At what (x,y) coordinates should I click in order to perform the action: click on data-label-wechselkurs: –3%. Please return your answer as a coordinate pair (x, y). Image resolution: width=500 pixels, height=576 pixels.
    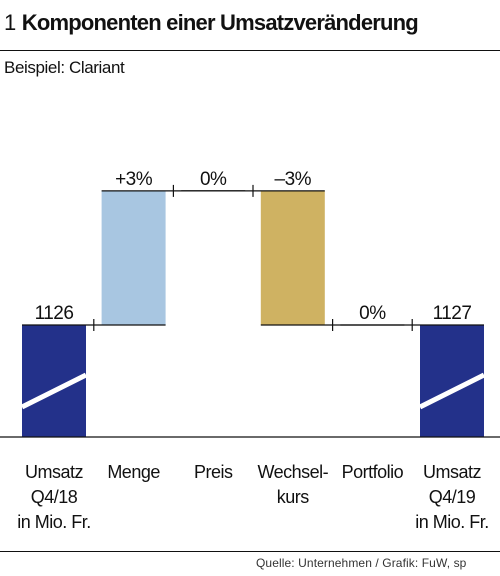
    Looking at the image, I should click on (293, 179).